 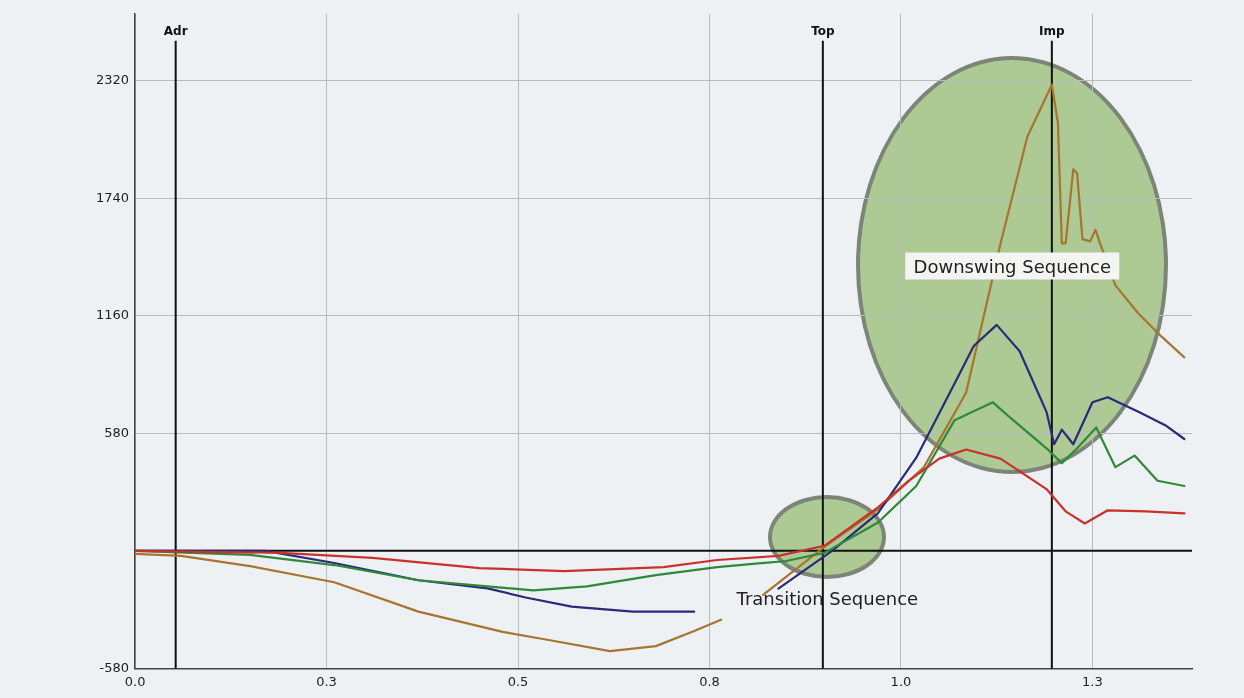 I want to click on x-tick-label: 0.3, so click(x=326, y=681).